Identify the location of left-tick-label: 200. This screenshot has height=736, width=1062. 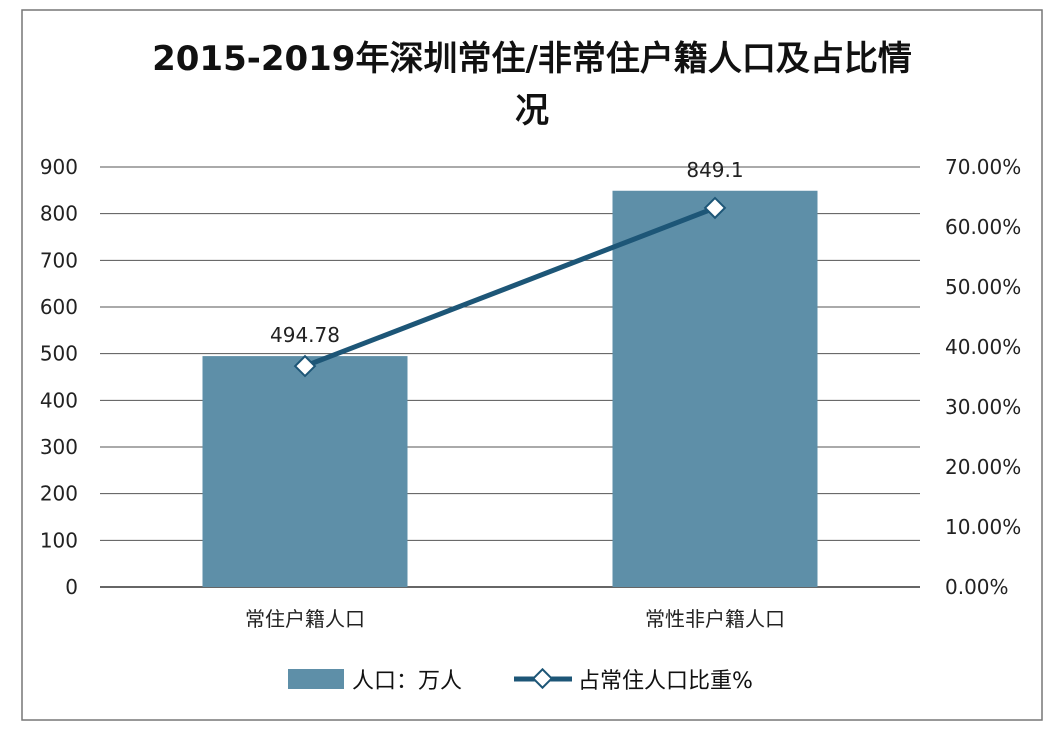
(59, 494).